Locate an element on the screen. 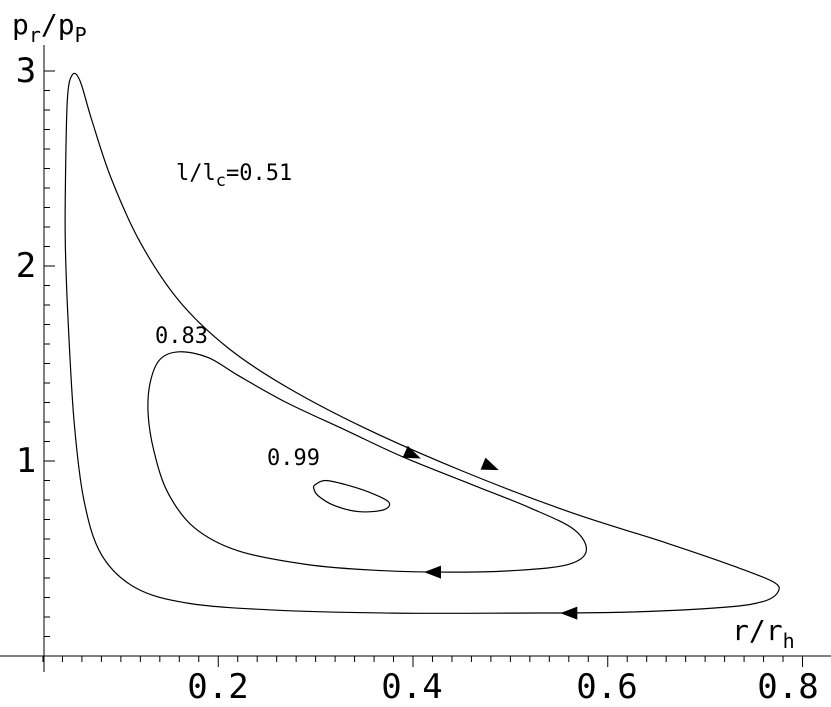 Image resolution: width=831 pixels, height=707 pixels. y-tick-label-2: 2 is located at coordinates (26, 266).